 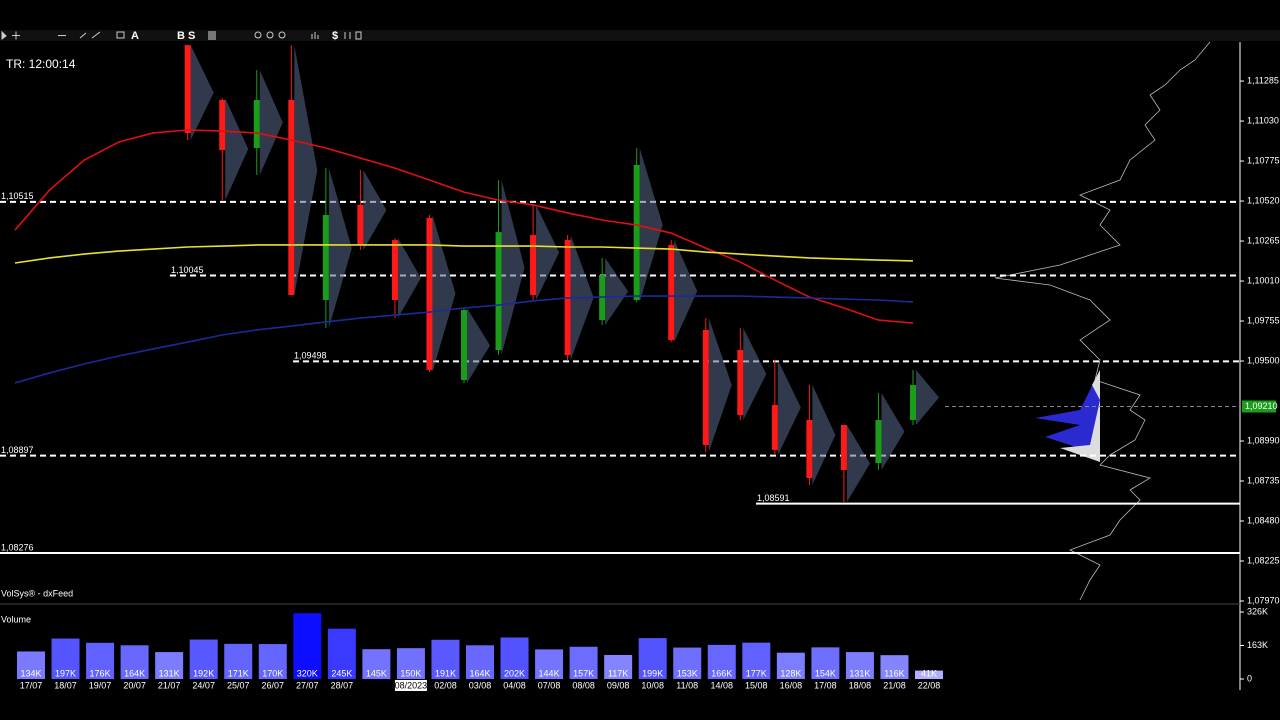 What do you see at coordinates (79, 35) in the screenshot?
I see `icon-lines` at bounding box center [79, 35].